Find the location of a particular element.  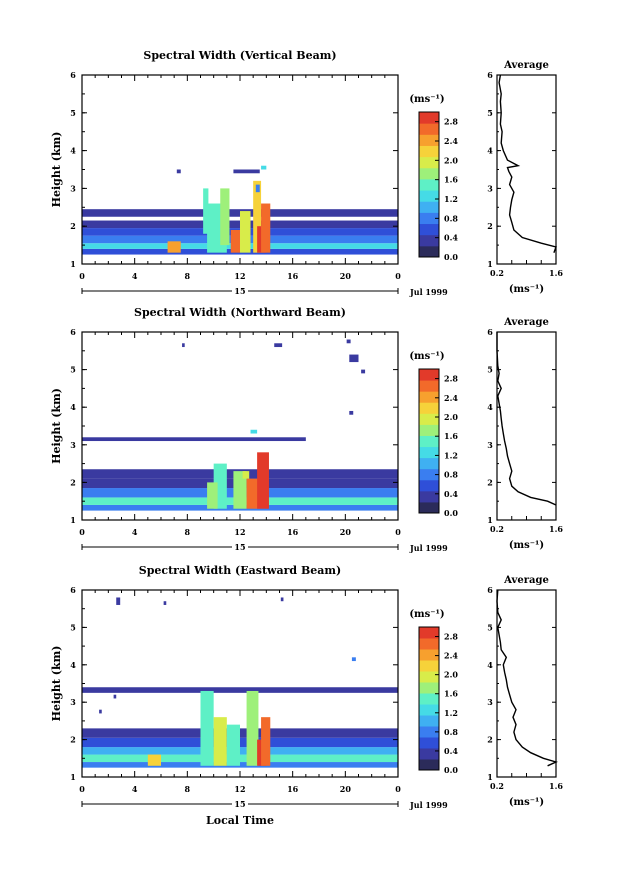

month-year-label: Jul 1999 is located at coordinates (428, 548).